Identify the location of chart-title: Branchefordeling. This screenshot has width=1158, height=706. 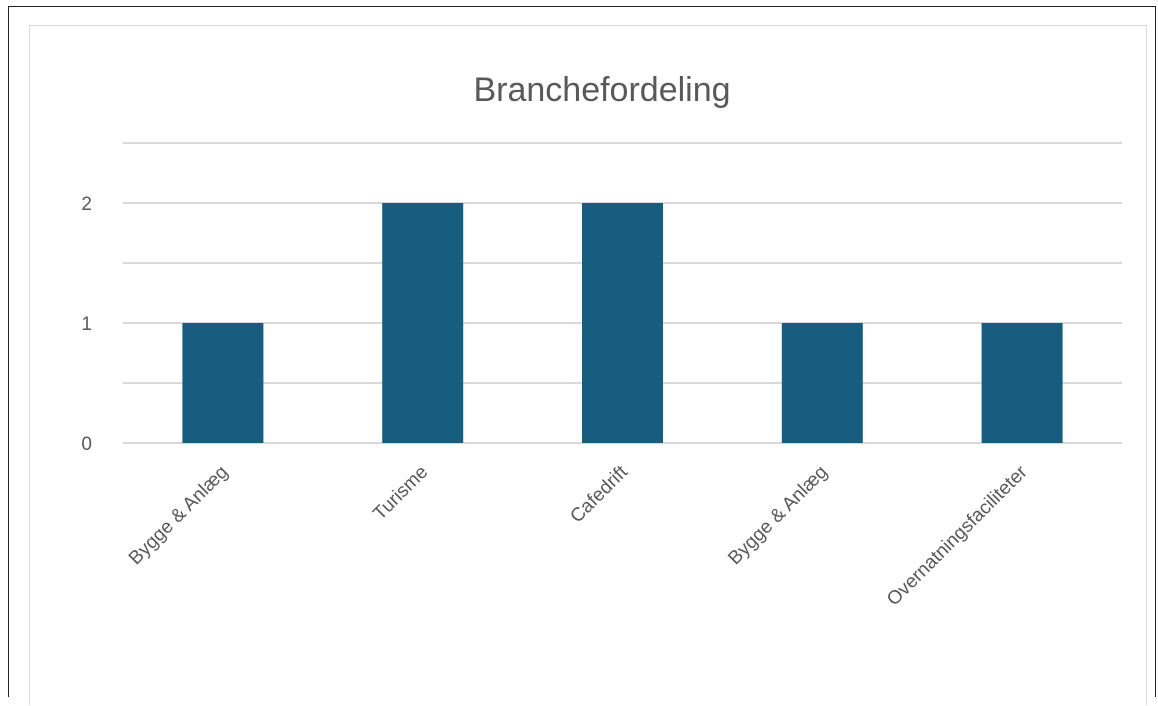
(601, 90).